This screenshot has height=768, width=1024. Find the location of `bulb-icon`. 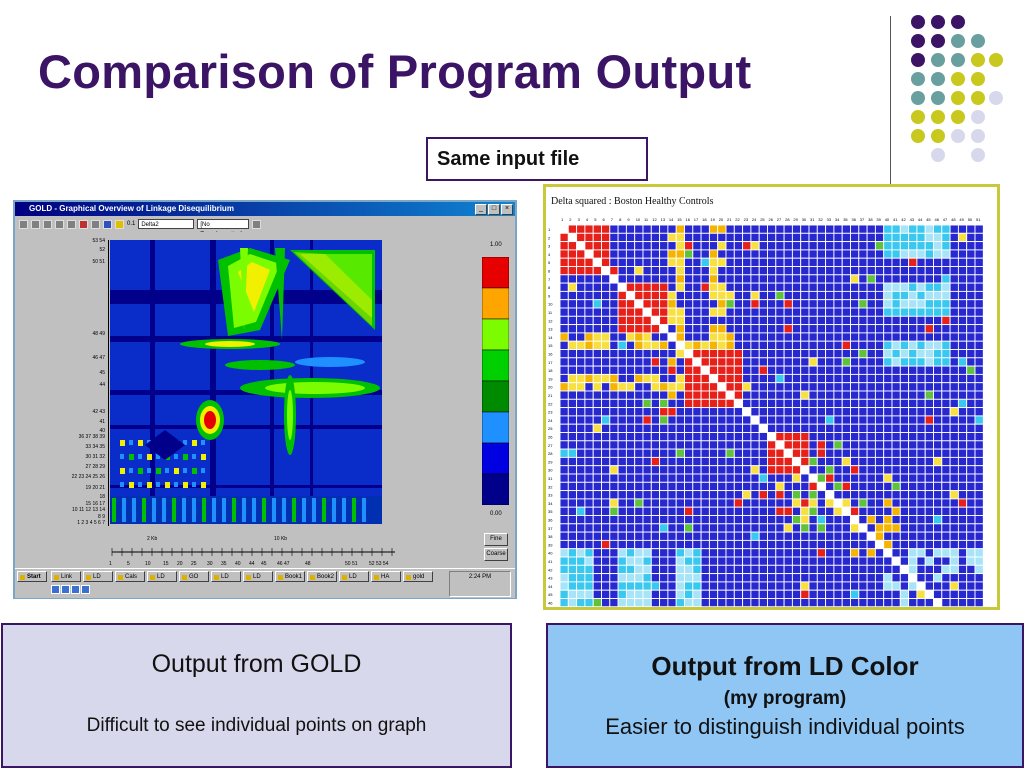

bulb-icon is located at coordinates (119, 224).